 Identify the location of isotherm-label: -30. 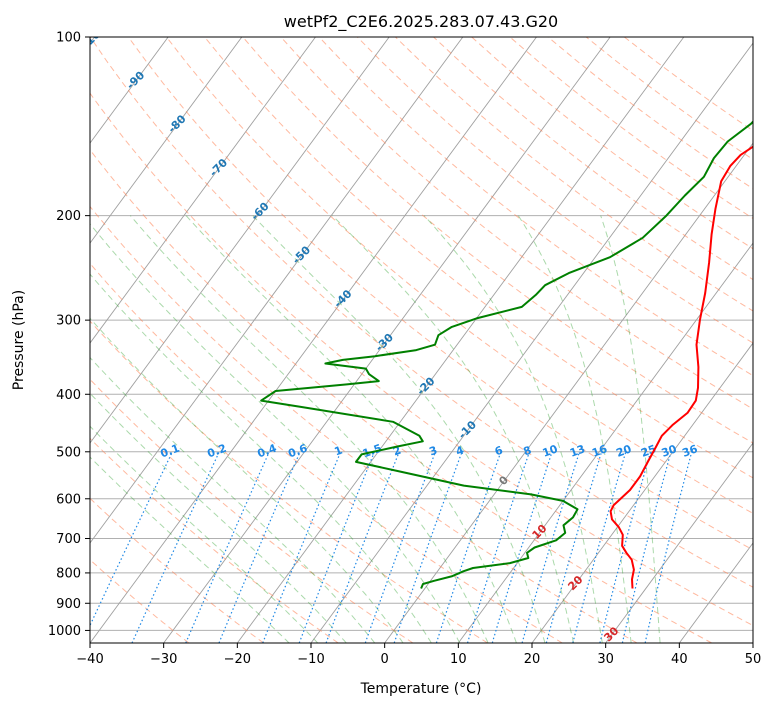
(384, 342).